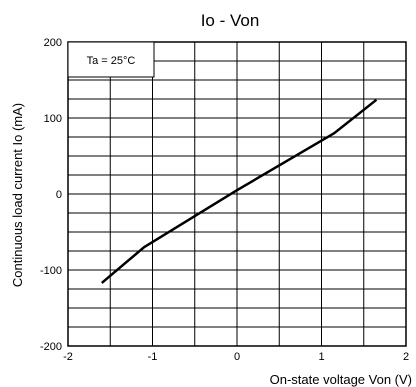 Image resolution: width=416 pixels, height=387 pixels. What do you see at coordinates (153, 357) in the screenshot?
I see `x-tick-label: -1` at bounding box center [153, 357].